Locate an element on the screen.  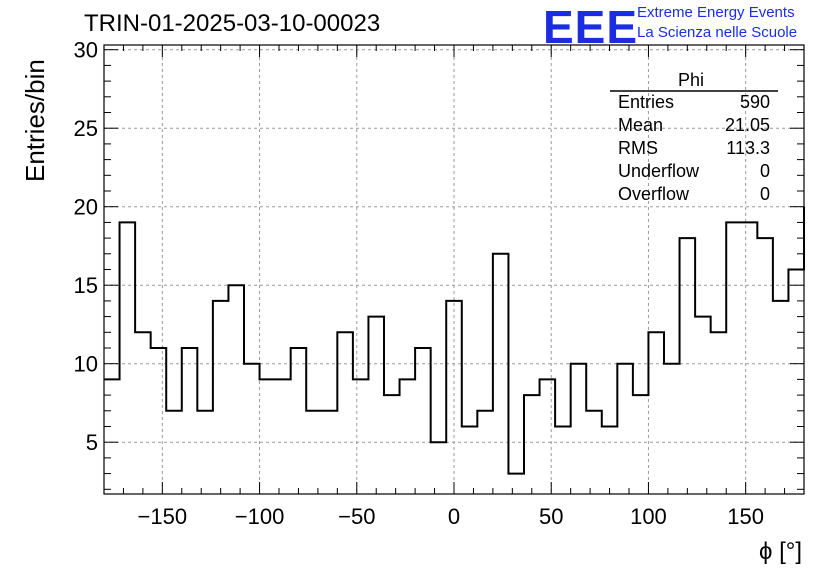
chart-title: TRIN-01-2025-03-10-00023 is located at coordinates (232, 23).